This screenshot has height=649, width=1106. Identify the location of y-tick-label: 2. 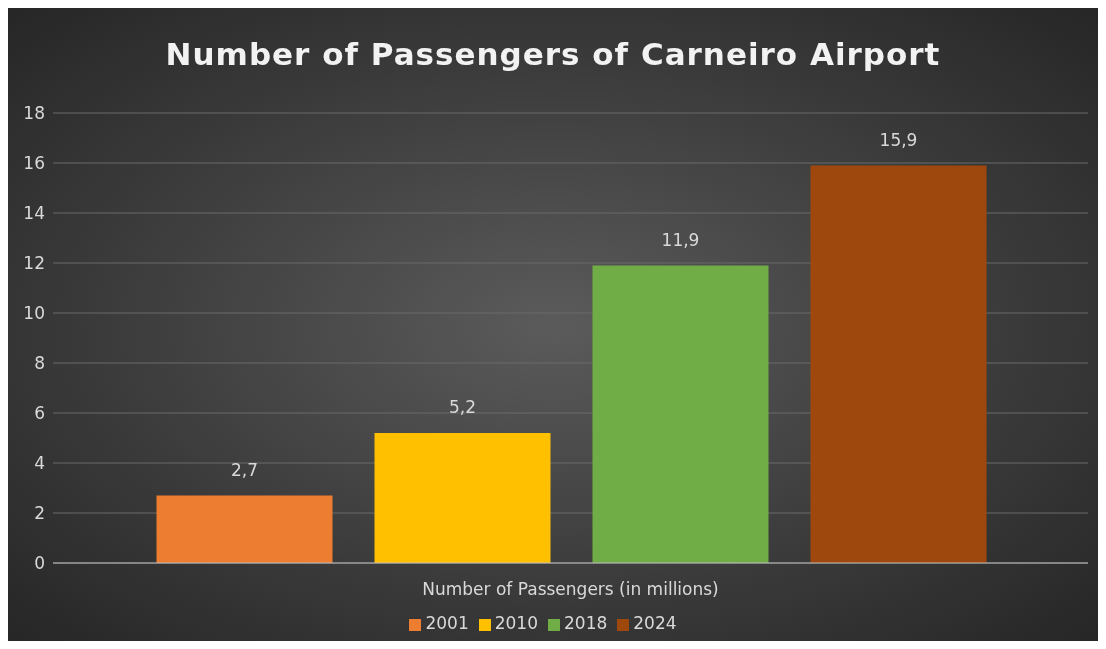
(39, 513).